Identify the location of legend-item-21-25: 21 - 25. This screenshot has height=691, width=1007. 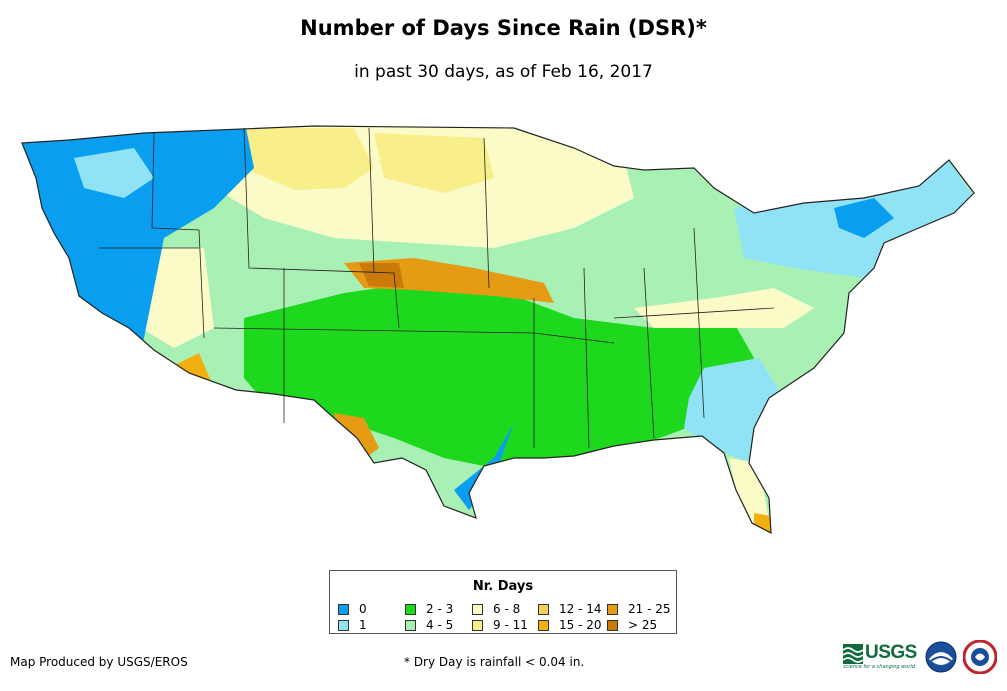
(639, 609).